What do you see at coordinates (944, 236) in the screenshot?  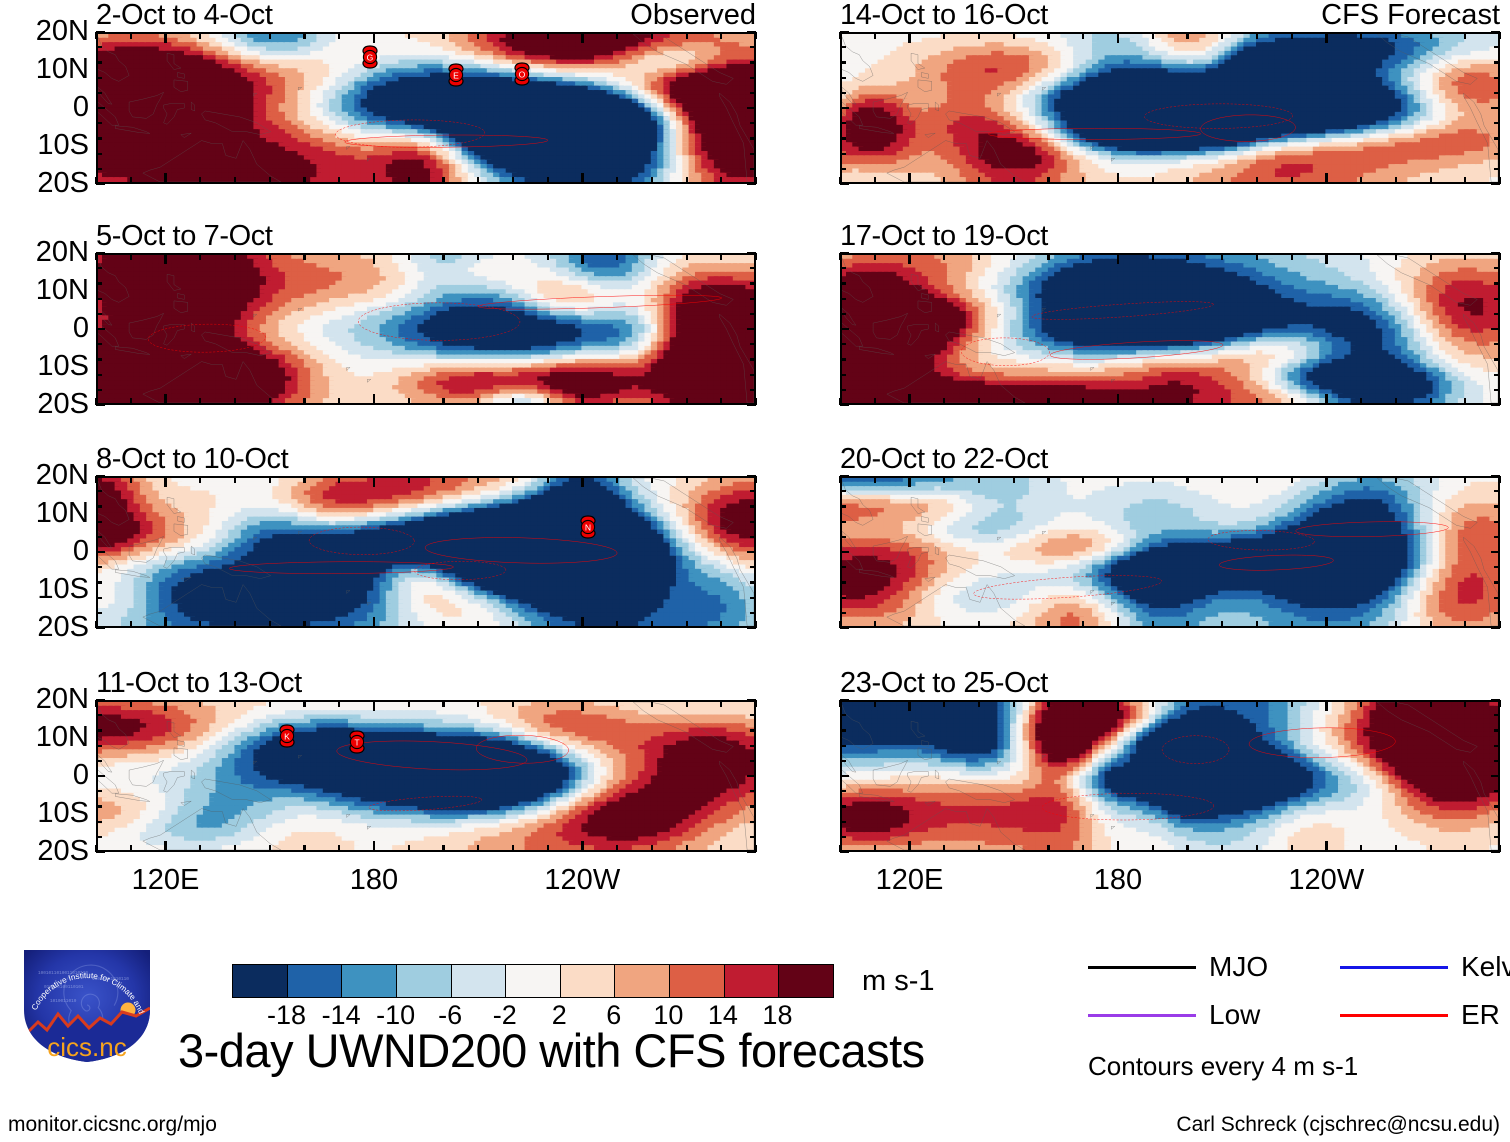 I see `panel-title: 17-Oct to 19-Oct` at bounding box center [944, 236].